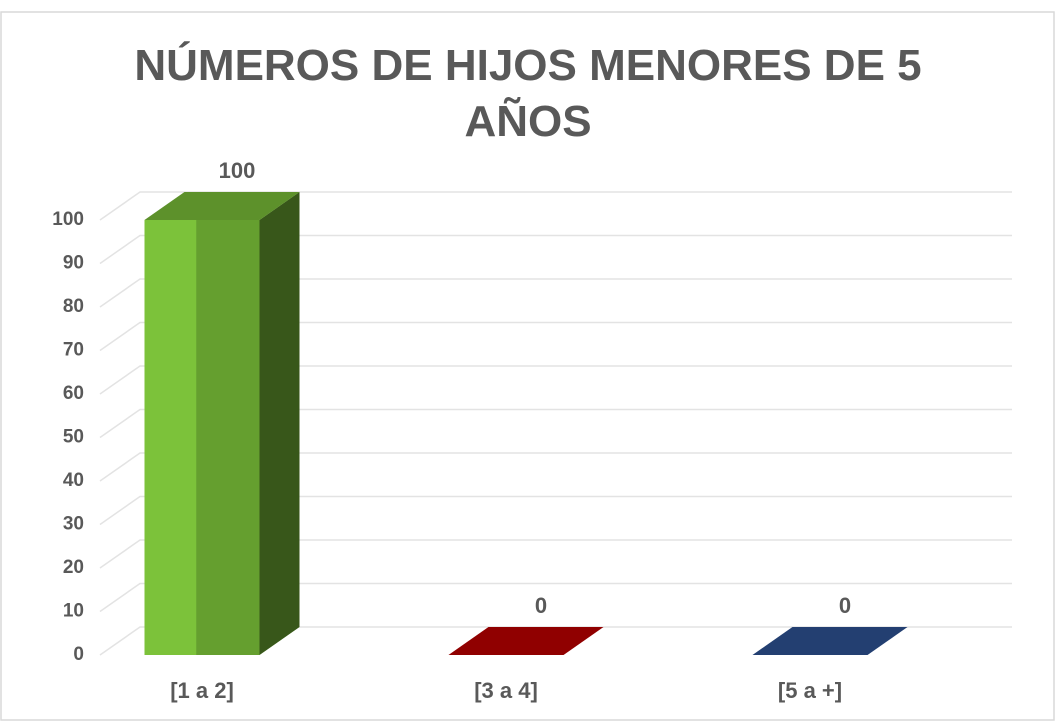 Image resolution: width=1056 pixels, height=722 pixels. What do you see at coordinates (228, 437) in the screenshot?
I see `bar-front-shade` at bounding box center [228, 437].